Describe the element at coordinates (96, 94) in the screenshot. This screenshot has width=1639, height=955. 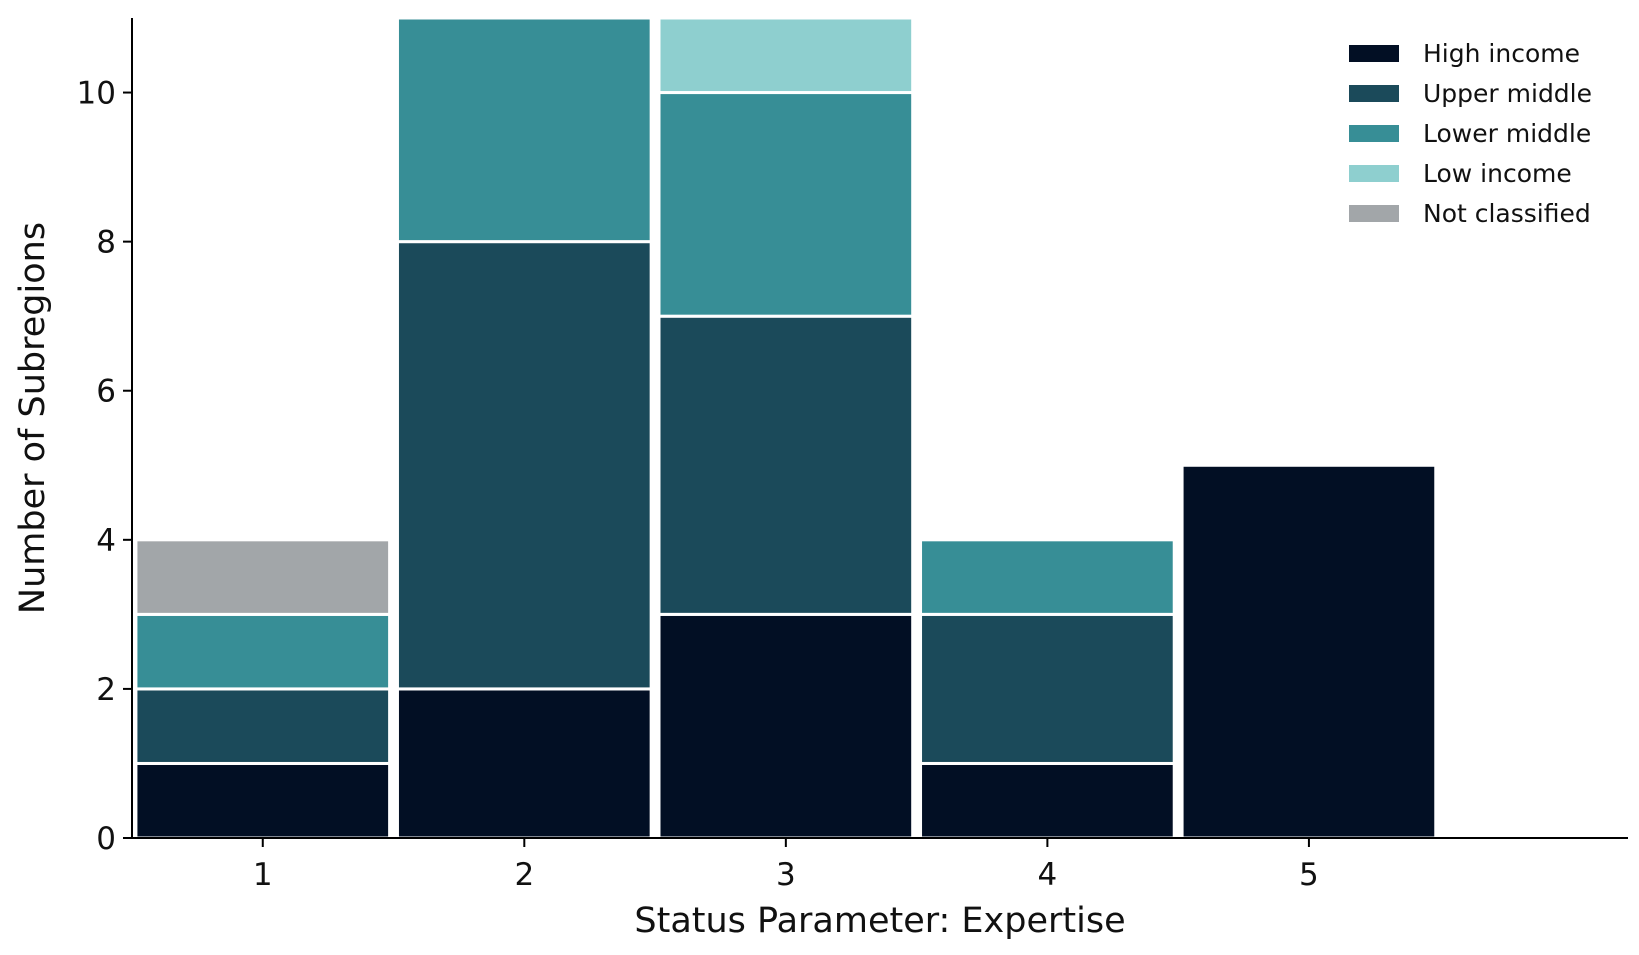
I see `y-tick-label: 10` at that location.